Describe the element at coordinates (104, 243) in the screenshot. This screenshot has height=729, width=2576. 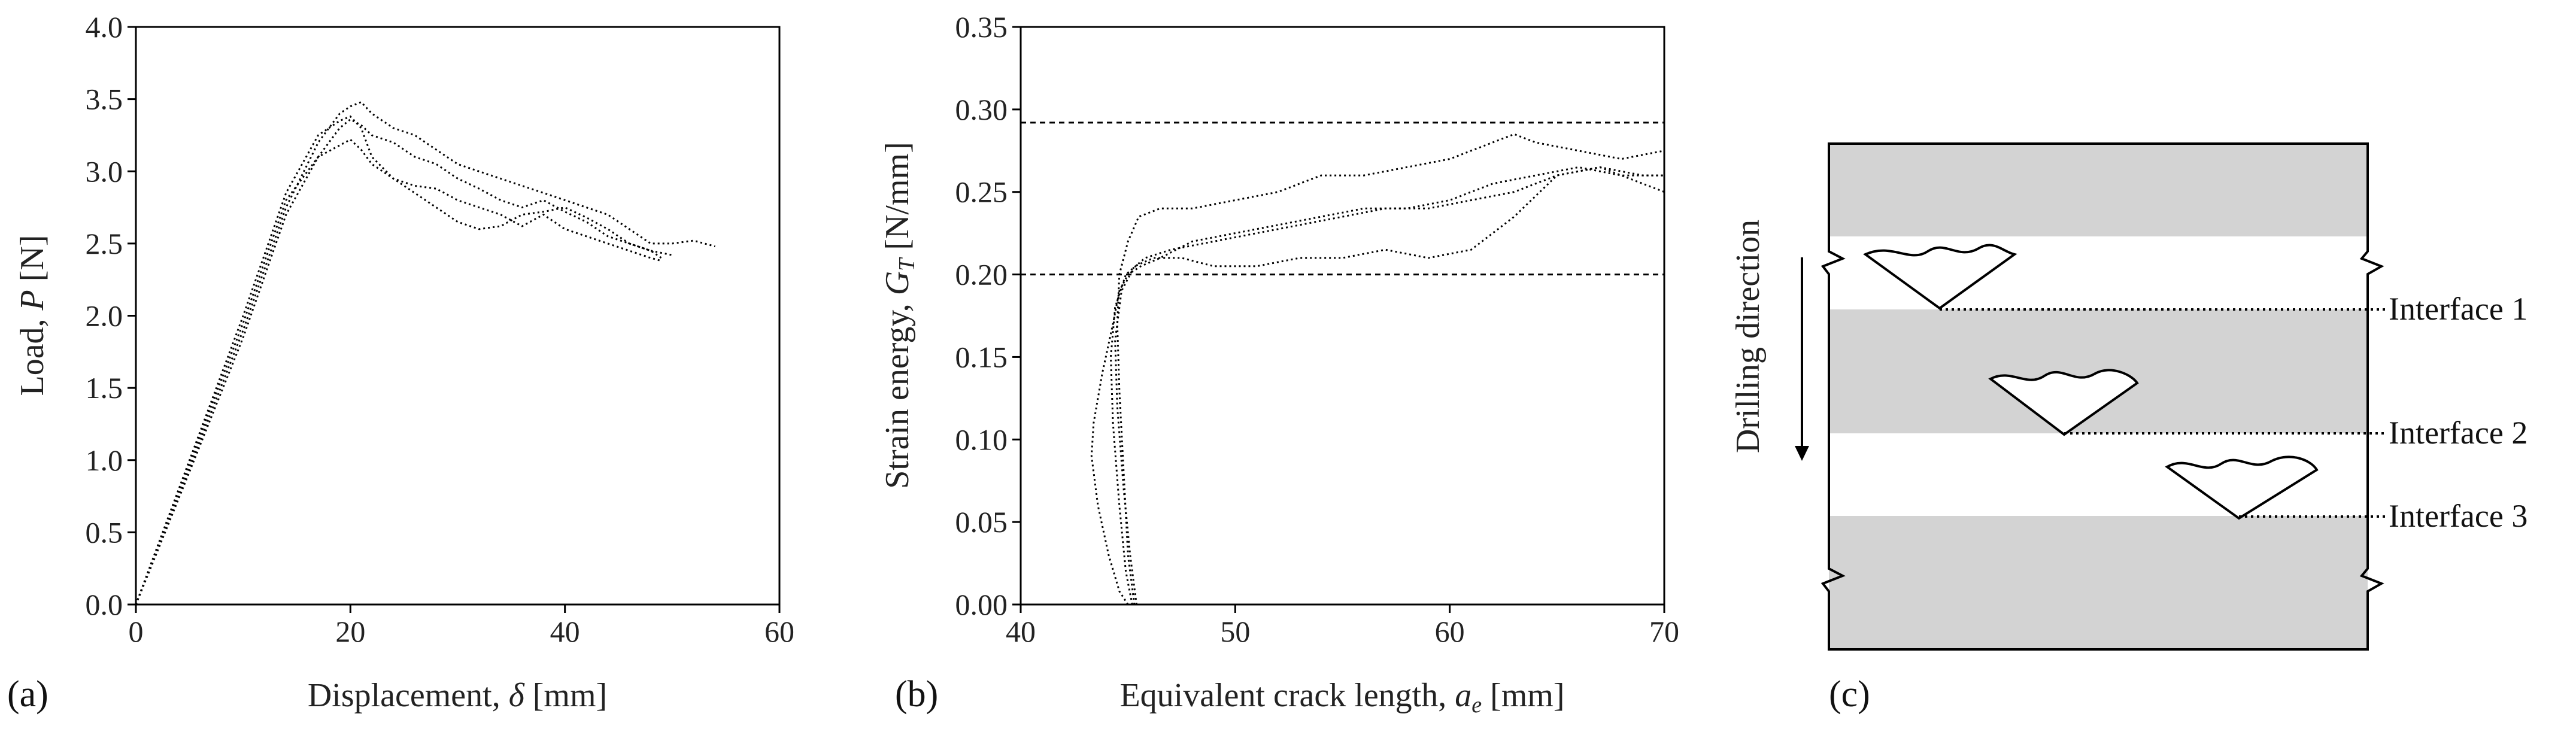
I see `y-tick-label: 2.5` at that location.